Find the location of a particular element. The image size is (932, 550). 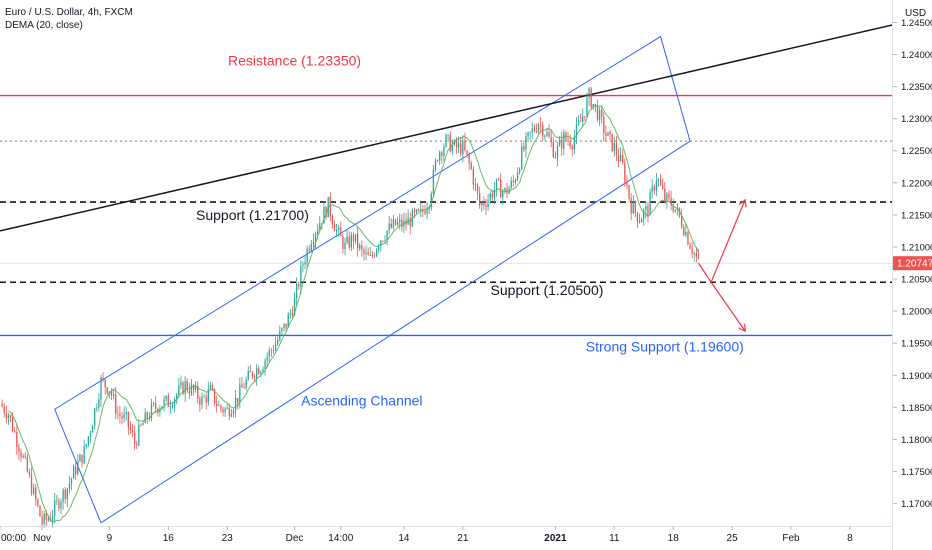

indicator-label: DEMA (20, close) is located at coordinates (44, 25).